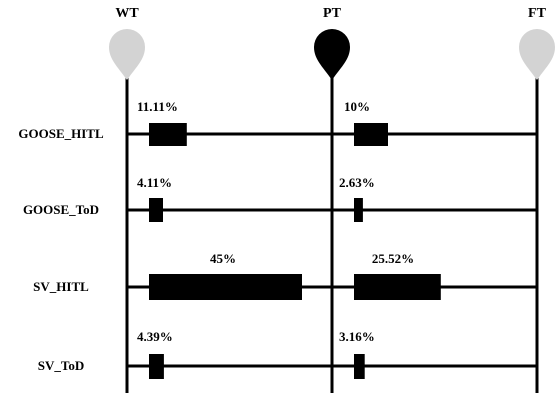 The image size is (558, 397). I want to click on bar-goose-hitl-after, so click(371, 134).